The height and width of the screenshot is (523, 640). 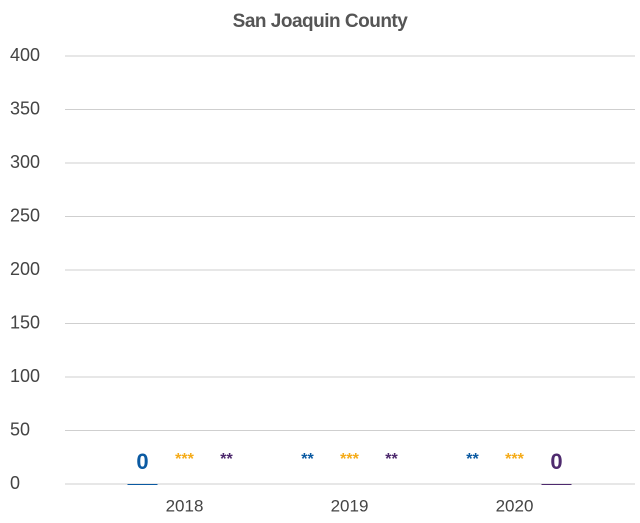 What do you see at coordinates (25, 376) in the screenshot?
I see `y-tick-label: 100` at bounding box center [25, 376].